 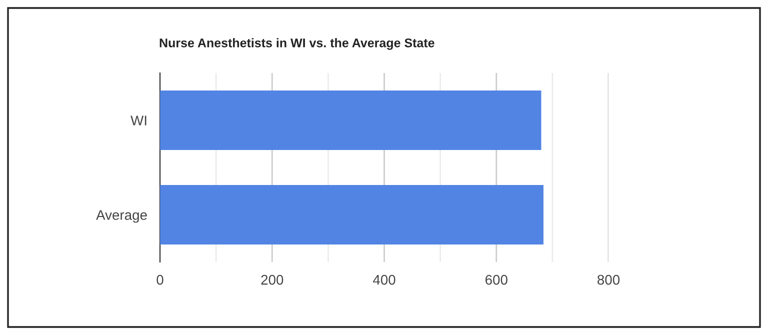 What do you see at coordinates (297, 44) in the screenshot?
I see `chart-title: Nurse Anesthetists in WI vs. the Average State` at bounding box center [297, 44].